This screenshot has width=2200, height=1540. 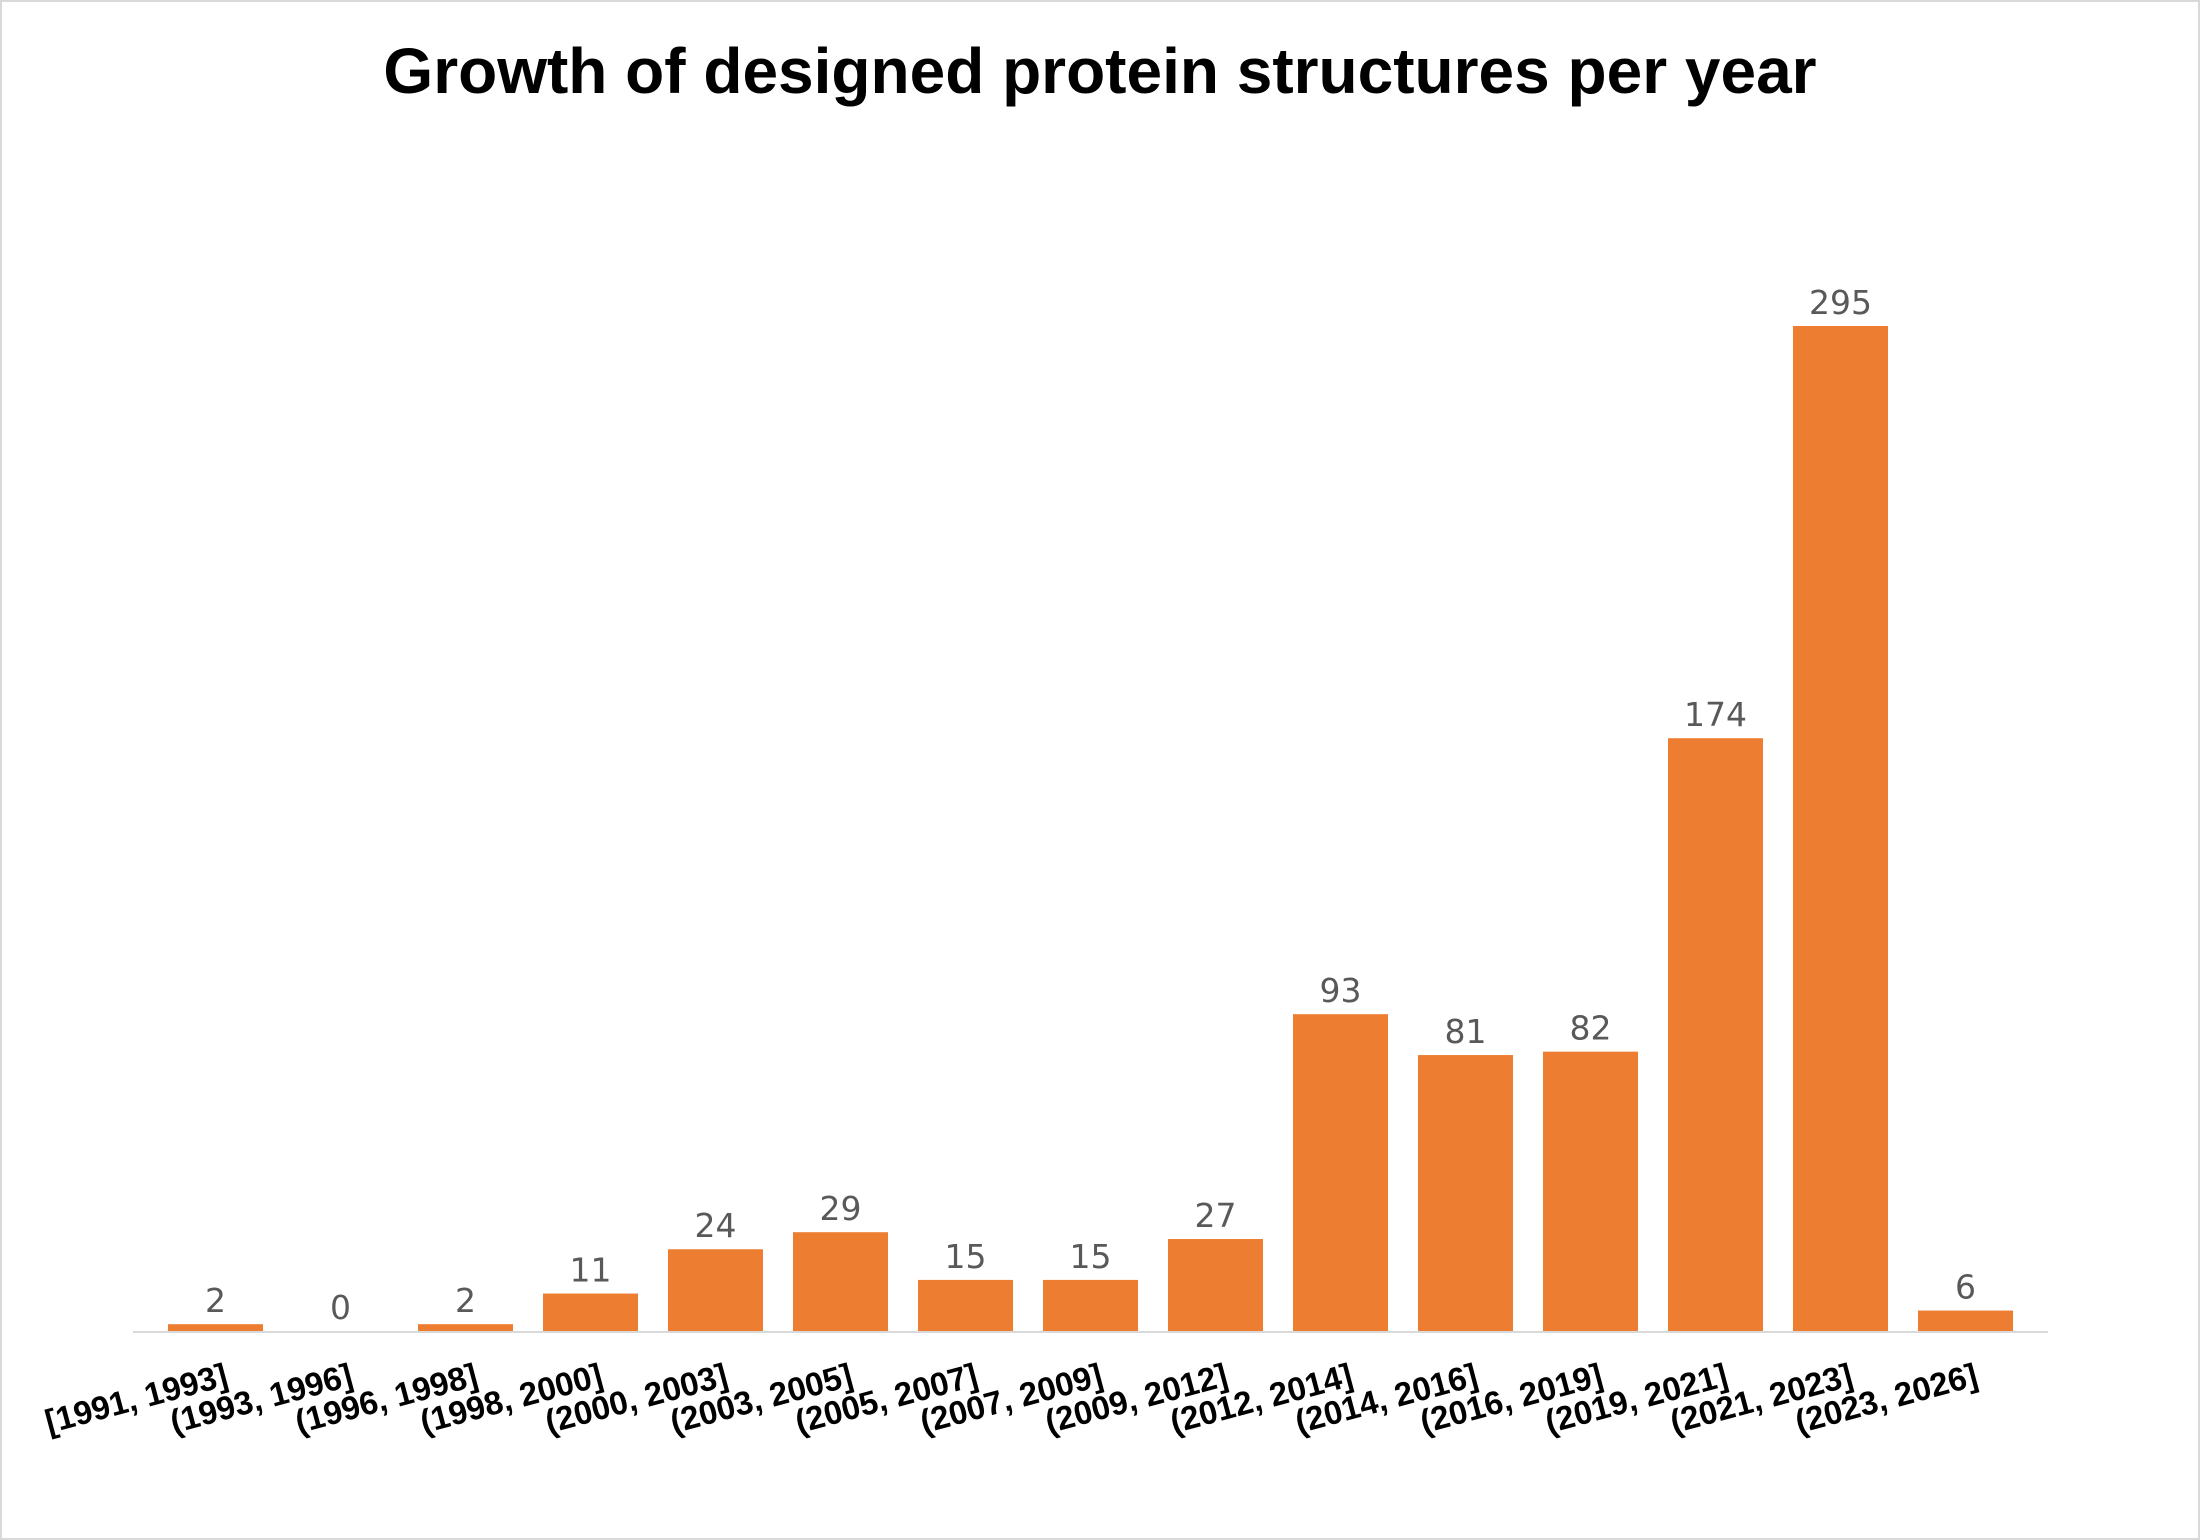 What do you see at coordinates (1466, 1031) in the screenshot?
I see `data-label: 81` at bounding box center [1466, 1031].